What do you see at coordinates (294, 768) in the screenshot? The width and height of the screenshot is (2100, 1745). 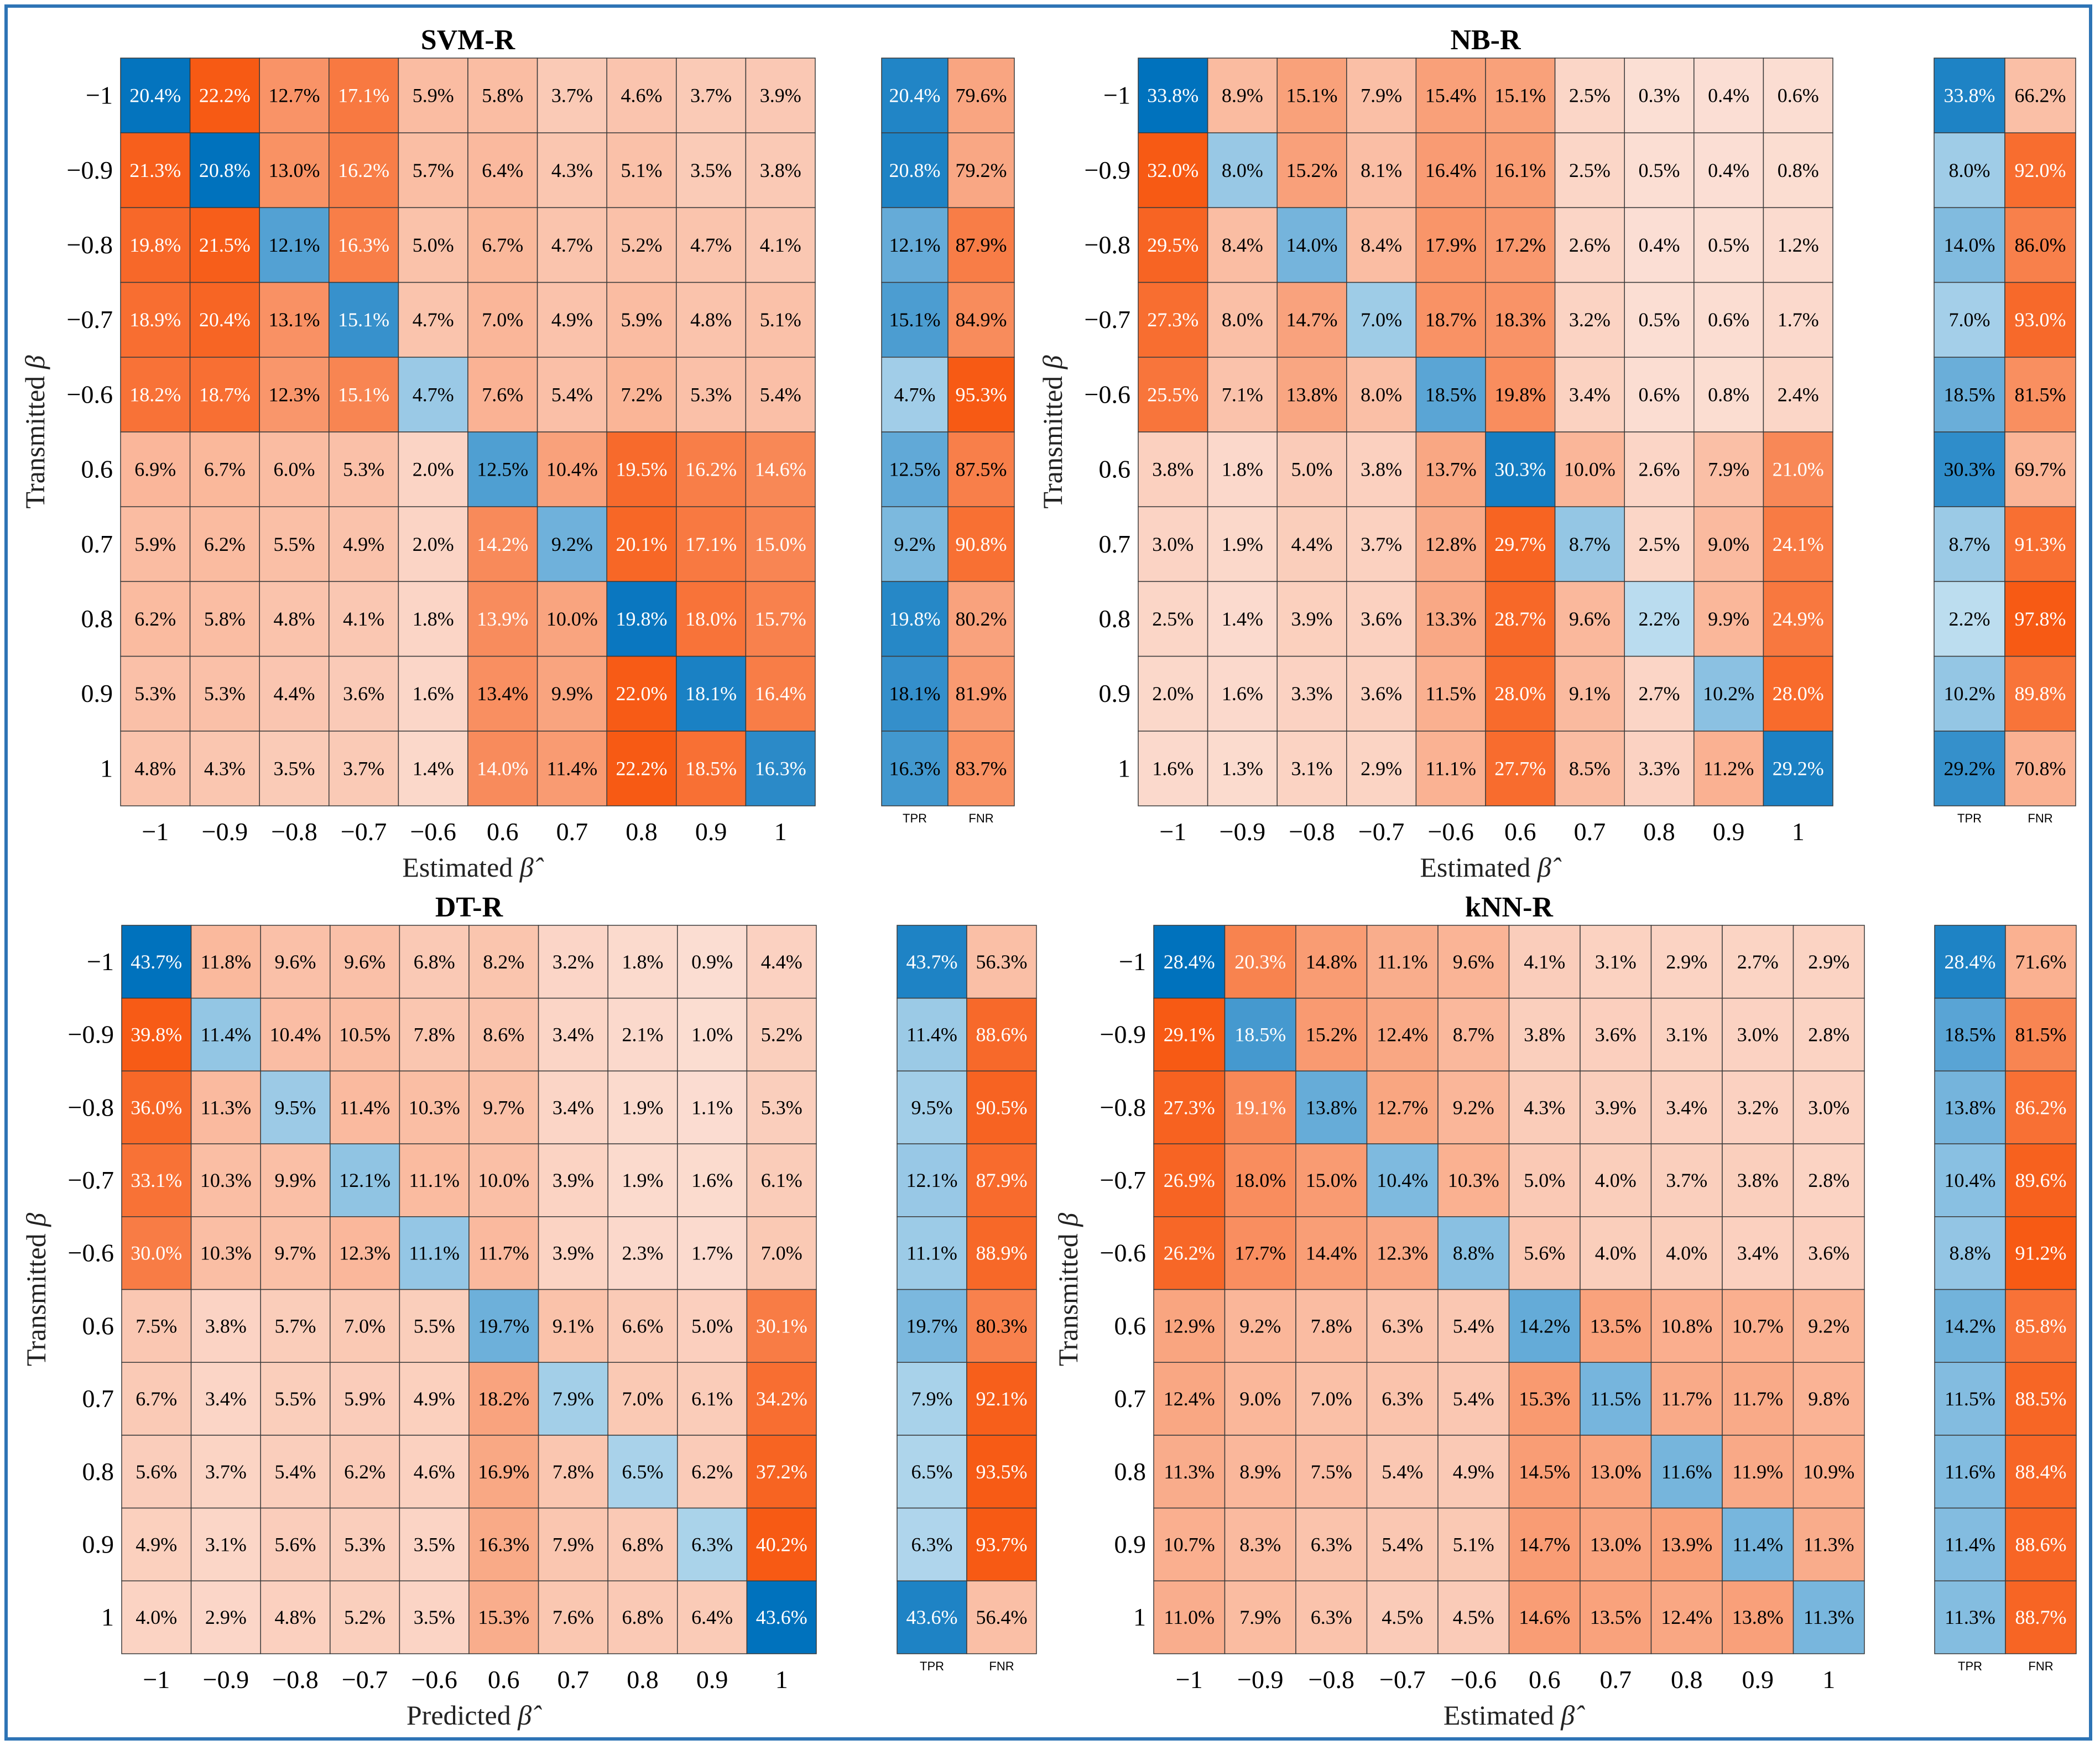 I see `cell-label: 3.5%` at bounding box center [294, 768].